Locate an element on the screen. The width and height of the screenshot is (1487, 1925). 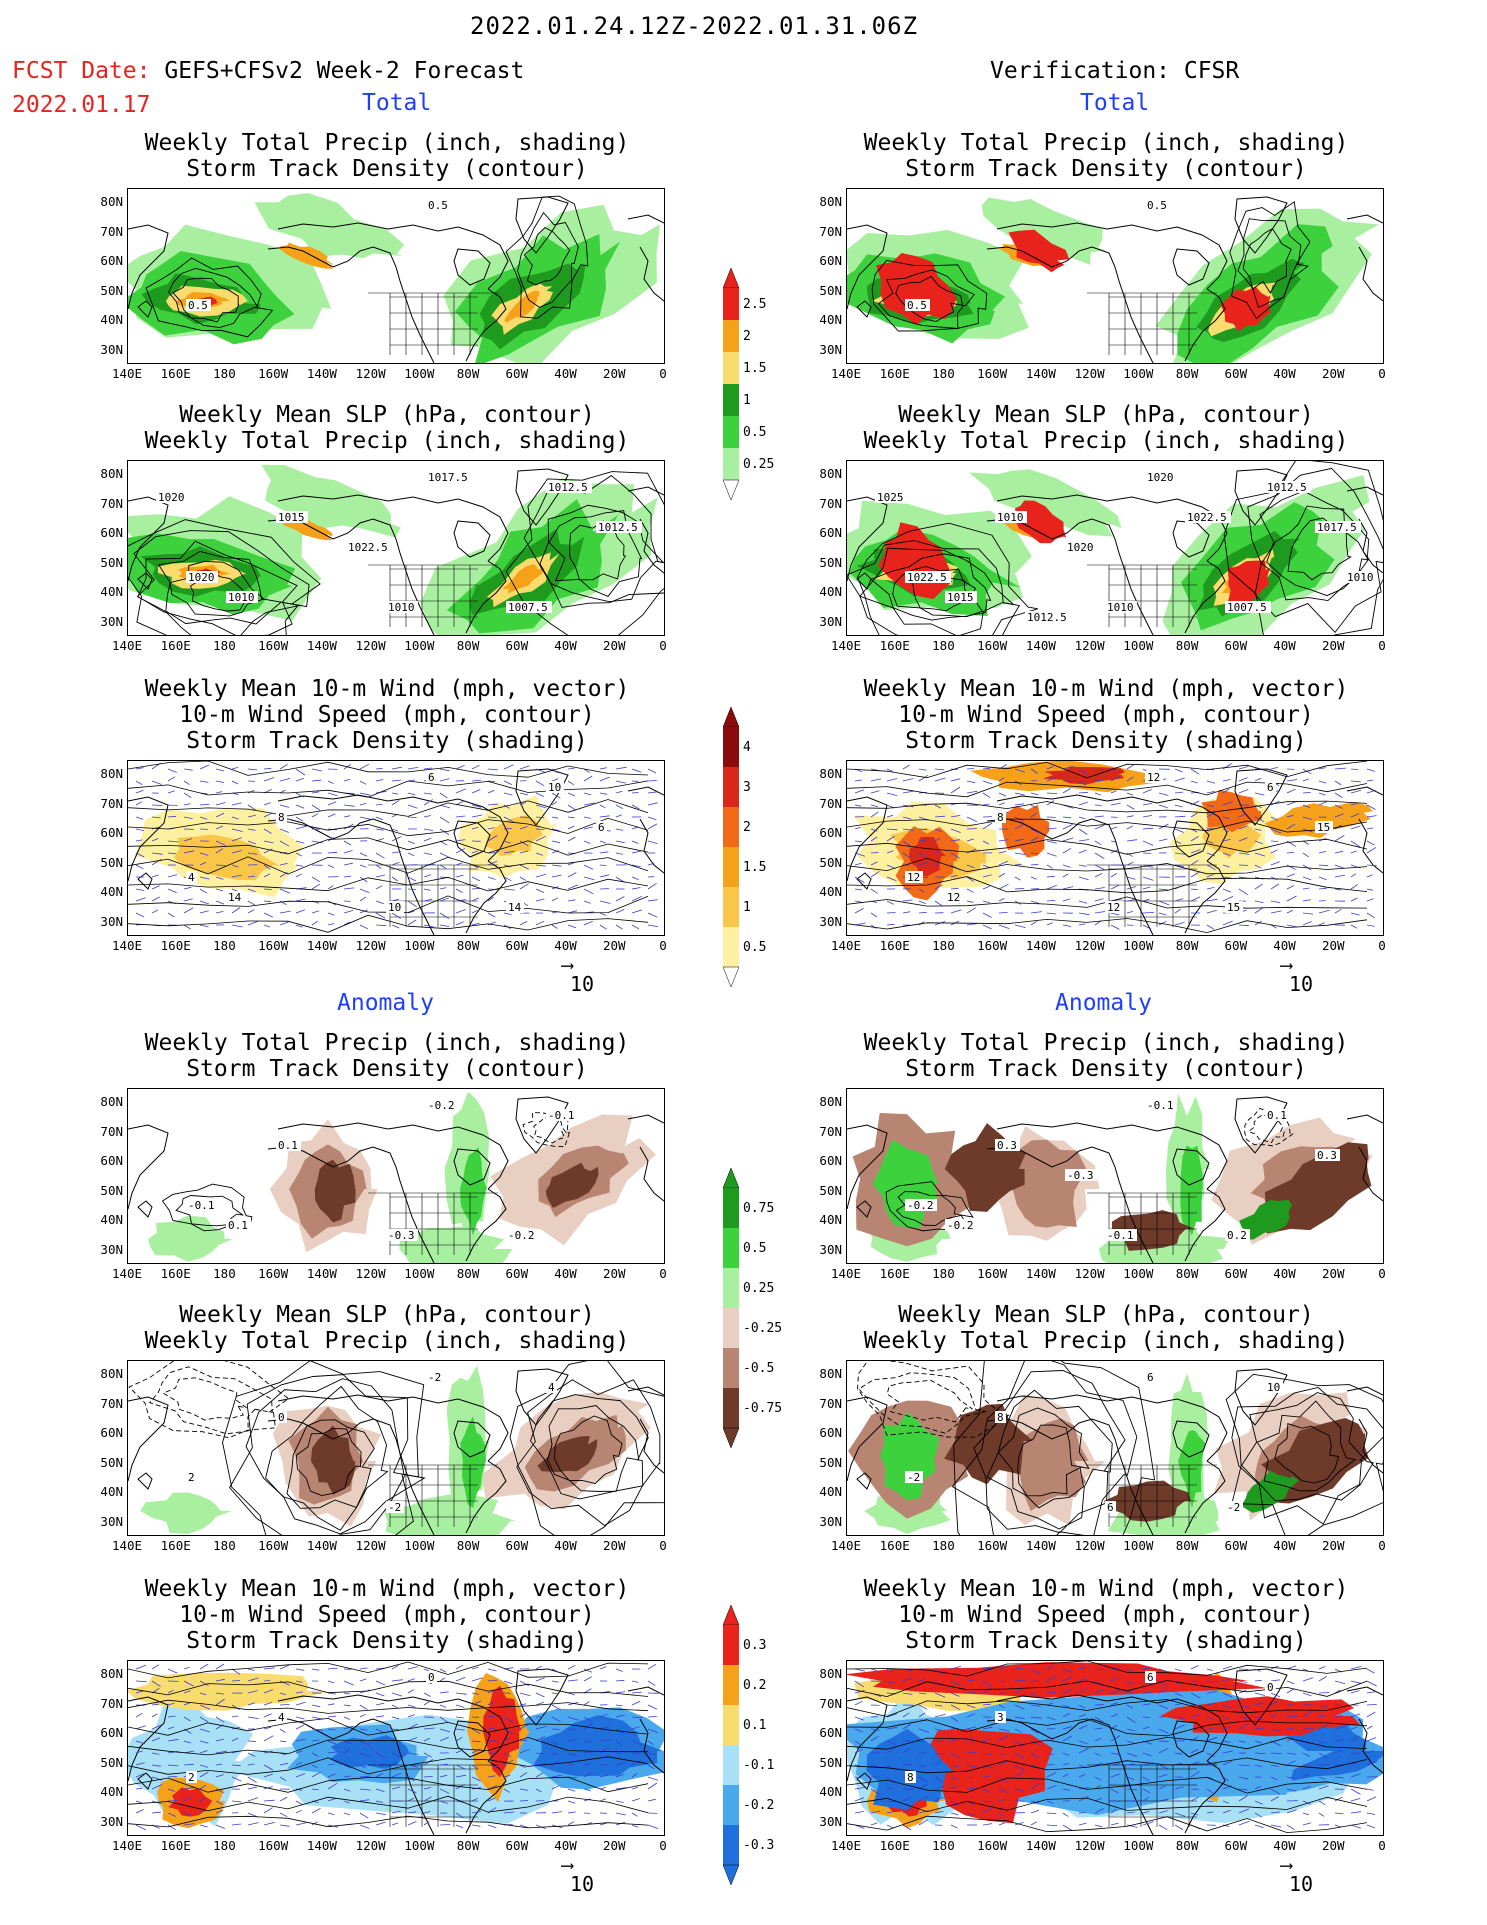
contour-label: 4 is located at coordinates (551, 1387).